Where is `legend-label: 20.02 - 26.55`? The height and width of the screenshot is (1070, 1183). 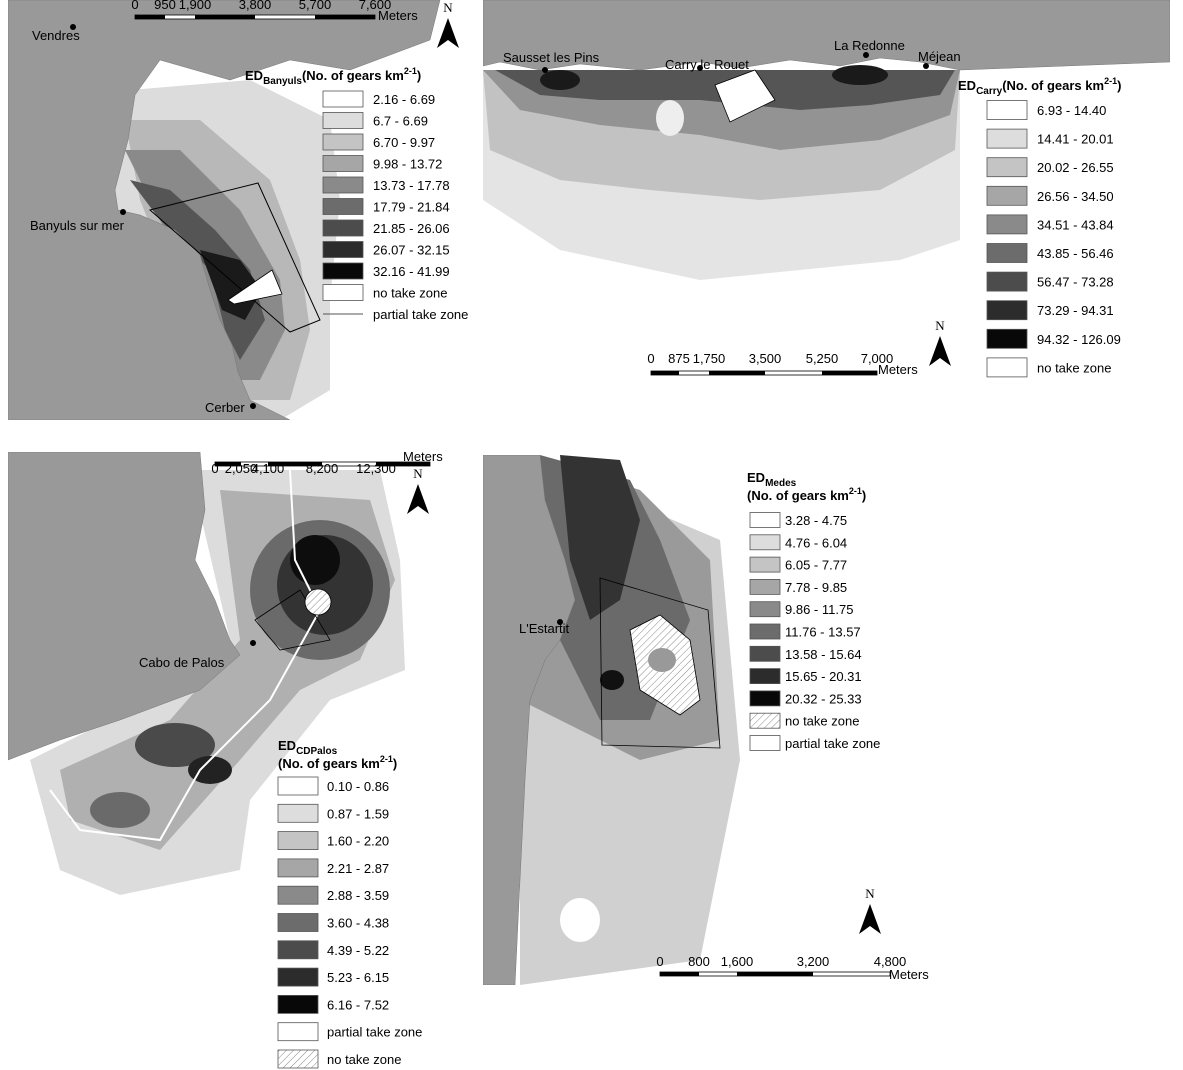 legend-label: 20.02 - 26.55 is located at coordinates (1075, 167).